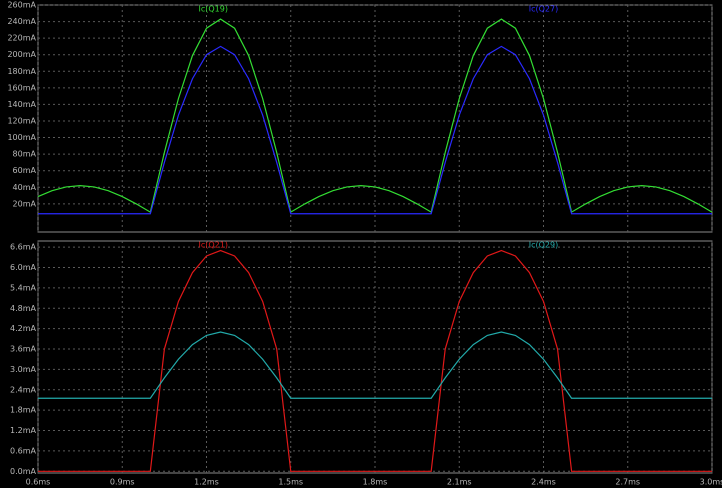 The image size is (722, 488). Describe the element at coordinates (23, 450) in the screenshot. I see `y-tick-label: 0.6mA` at that location.